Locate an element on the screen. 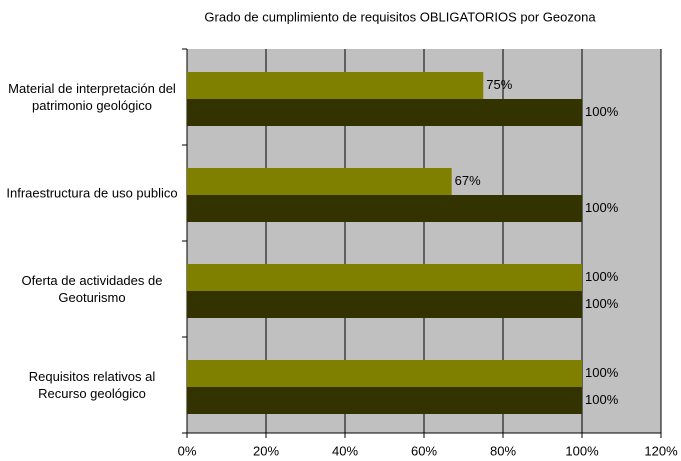  data-label: 75% is located at coordinates (499, 84).